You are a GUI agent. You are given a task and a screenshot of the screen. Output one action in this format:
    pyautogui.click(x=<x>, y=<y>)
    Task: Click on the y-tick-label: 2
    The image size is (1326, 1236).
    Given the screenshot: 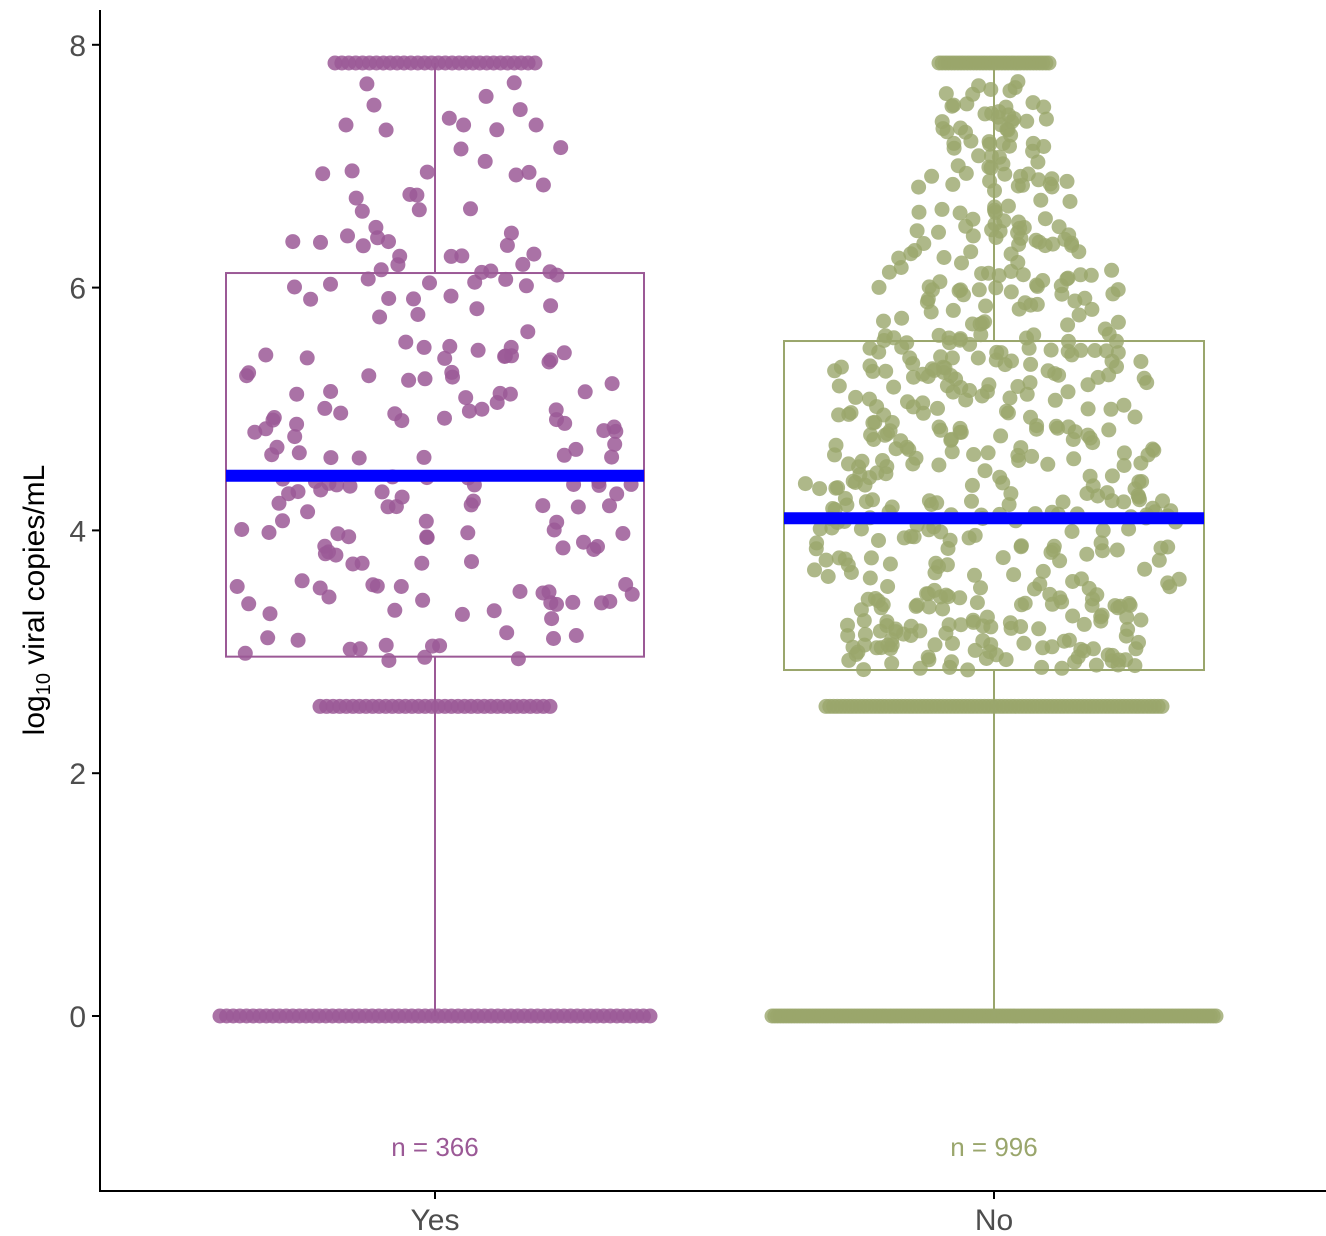 What is the action you would take?
    pyautogui.click(x=77, y=774)
    